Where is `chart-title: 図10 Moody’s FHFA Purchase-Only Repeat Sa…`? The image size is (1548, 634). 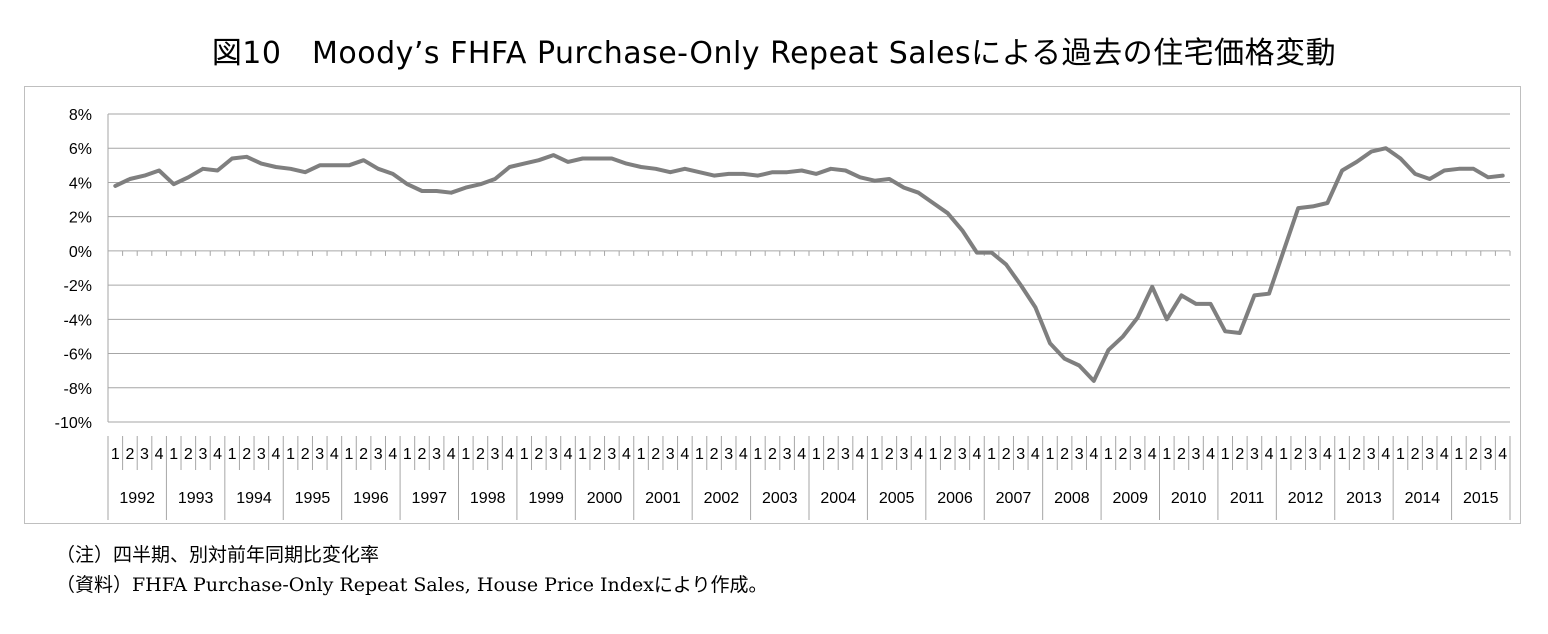
chart-title: 図10 Moody’s FHFA Purchase-Only Repeat Sa… is located at coordinates (774, 53).